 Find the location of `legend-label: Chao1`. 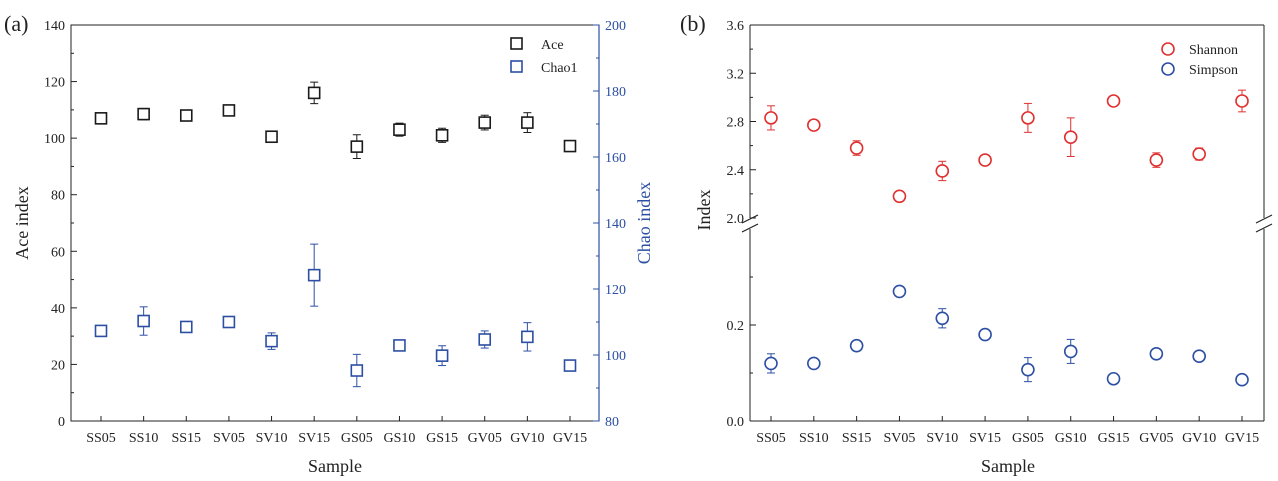

legend-label: Chao1 is located at coordinates (559, 68).